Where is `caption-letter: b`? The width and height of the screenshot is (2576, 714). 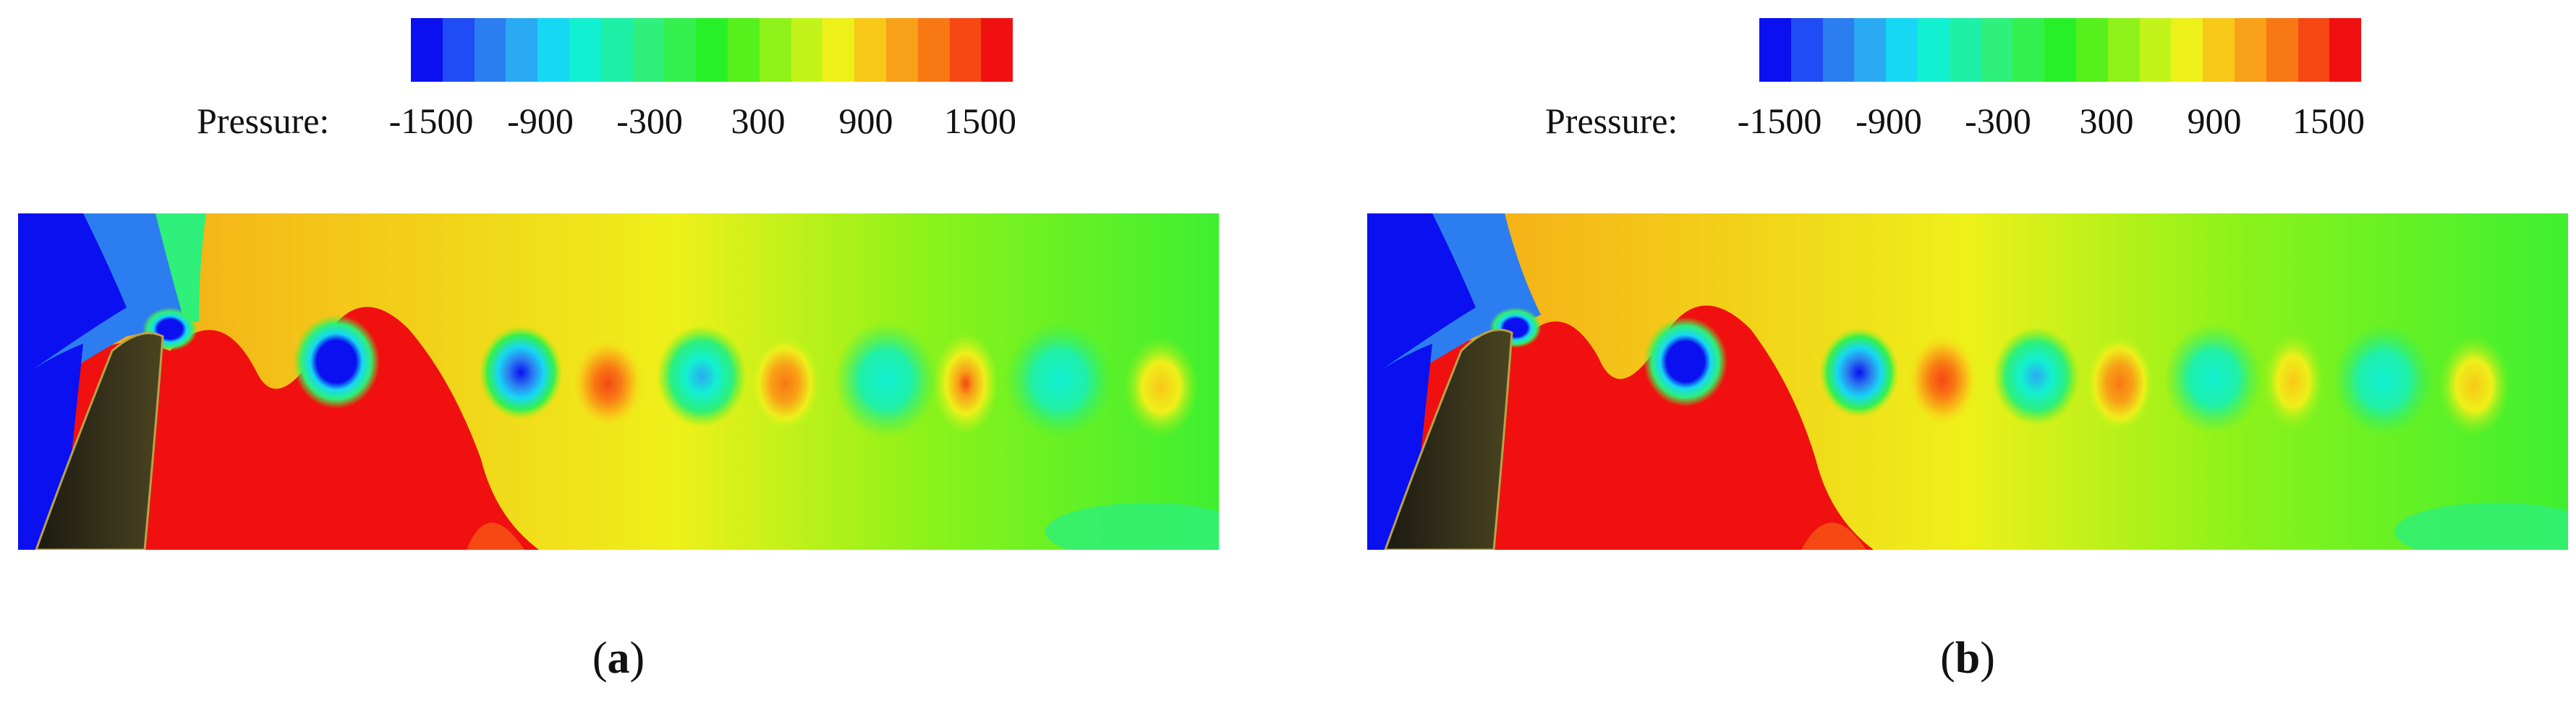
caption-letter: b is located at coordinates (1968, 658).